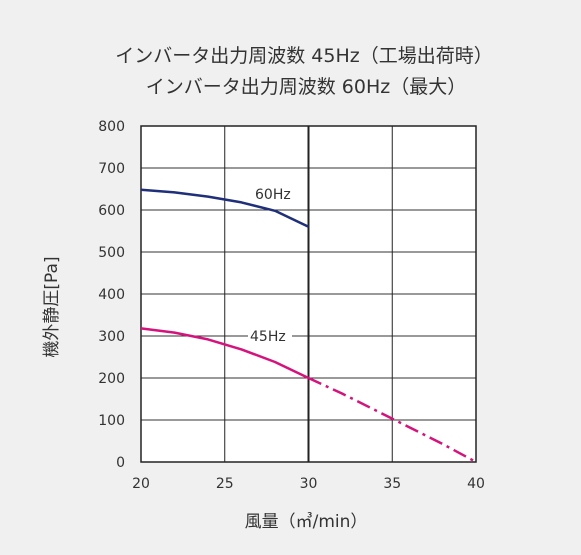 This screenshot has width=581, height=555. What do you see at coordinates (111, 211) in the screenshot?
I see `y-tick-label: 600` at bounding box center [111, 211].